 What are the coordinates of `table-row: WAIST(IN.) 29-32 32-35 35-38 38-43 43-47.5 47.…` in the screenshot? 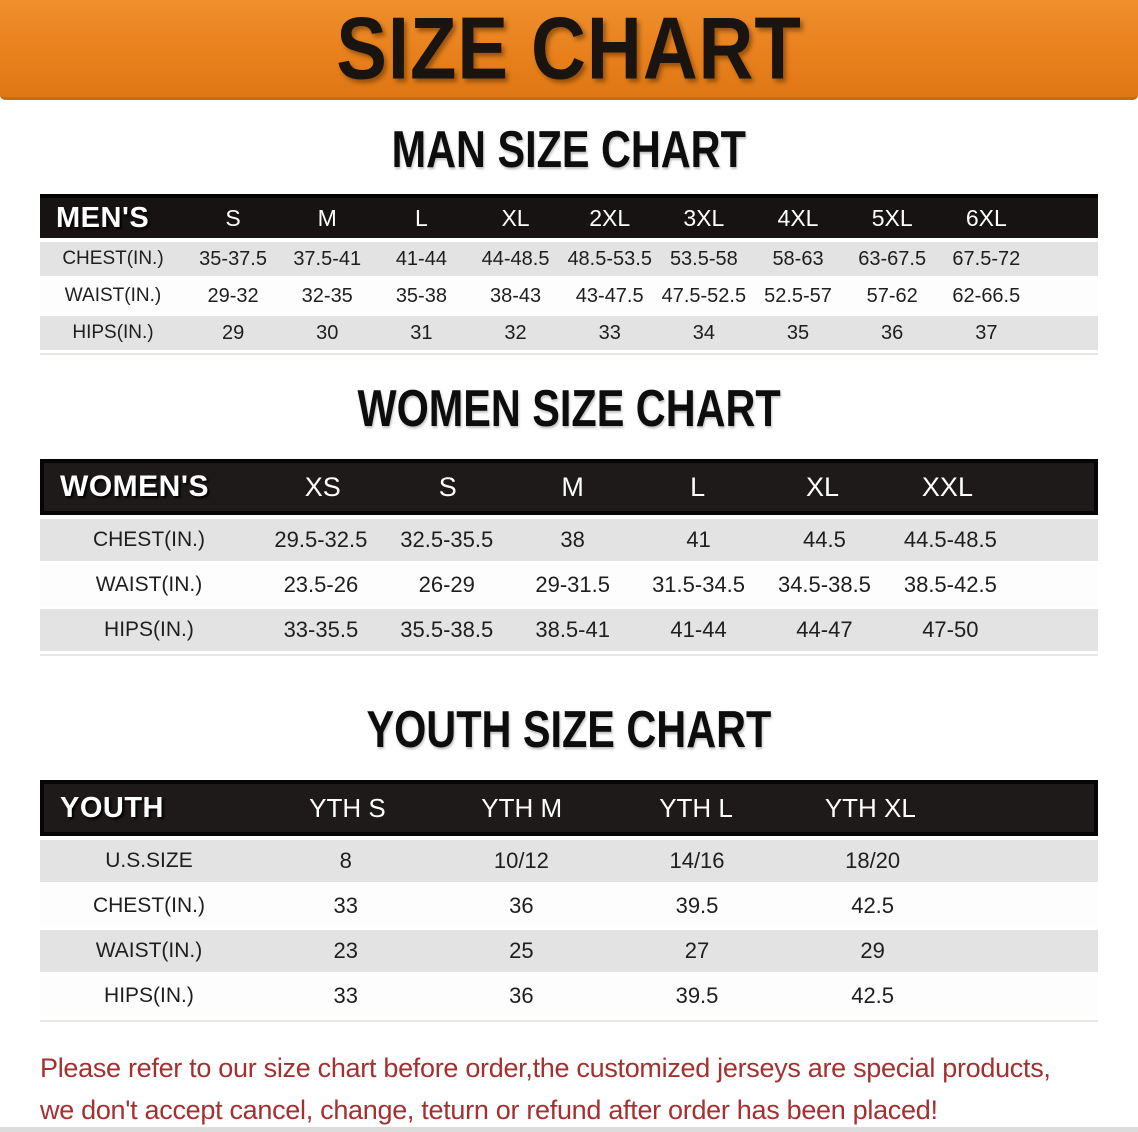 It's located at (569, 296).